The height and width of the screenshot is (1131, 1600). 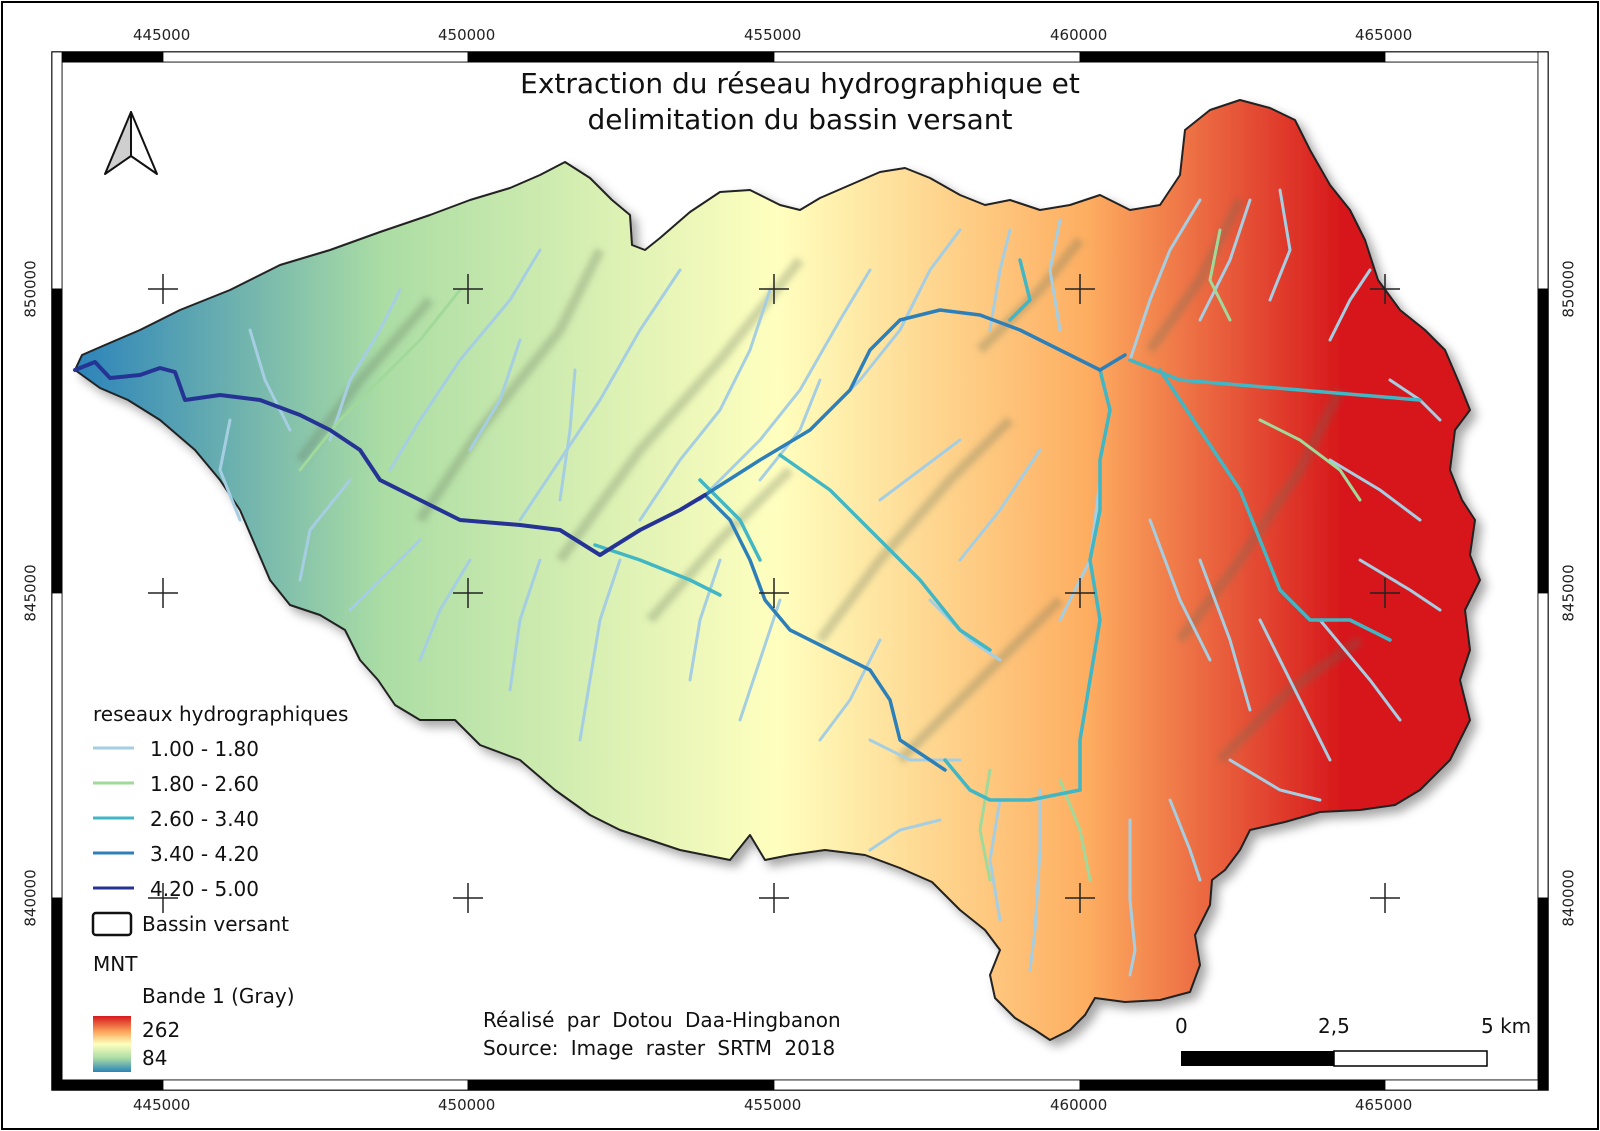 I want to click on legend-class-4-label: 3.40 - 4.20, so click(x=204, y=854).